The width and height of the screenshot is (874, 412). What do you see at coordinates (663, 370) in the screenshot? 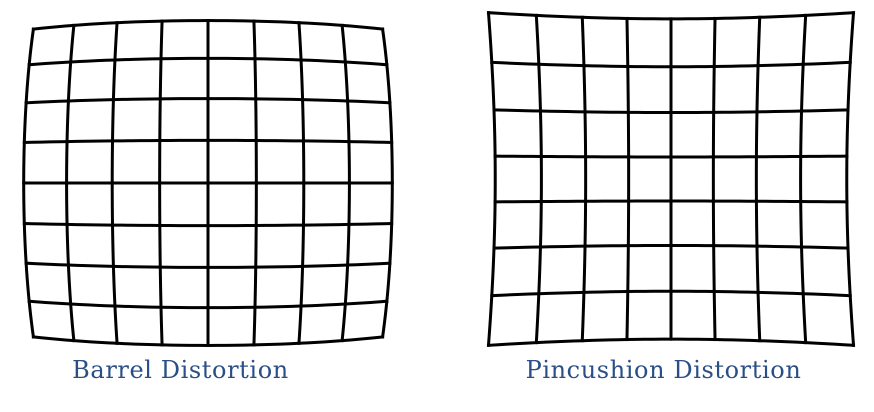
I see `pincushion-distortion-caption: Pincushion Distortion` at bounding box center [663, 370].